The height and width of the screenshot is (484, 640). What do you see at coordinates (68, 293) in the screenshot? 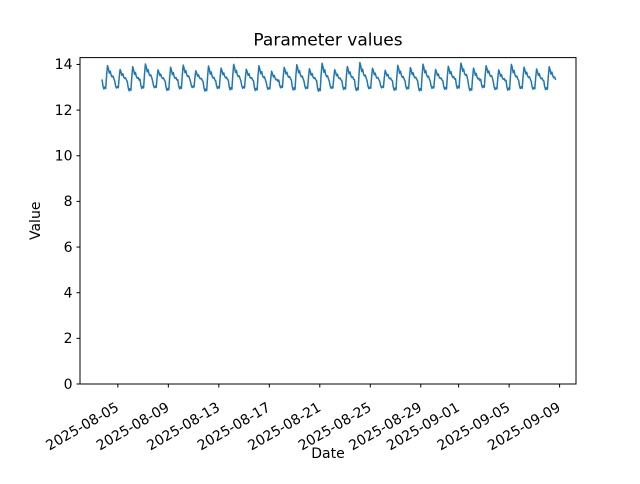
I see `y-tick-label: 4` at bounding box center [68, 293].